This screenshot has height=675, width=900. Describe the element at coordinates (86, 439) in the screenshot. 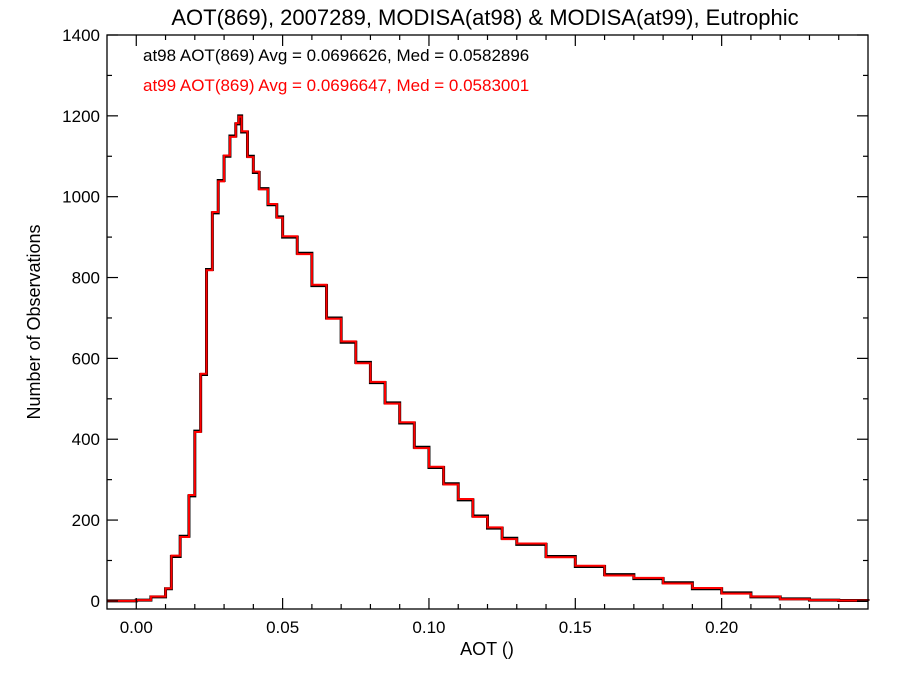

I see `y-tick-label: 400` at that location.